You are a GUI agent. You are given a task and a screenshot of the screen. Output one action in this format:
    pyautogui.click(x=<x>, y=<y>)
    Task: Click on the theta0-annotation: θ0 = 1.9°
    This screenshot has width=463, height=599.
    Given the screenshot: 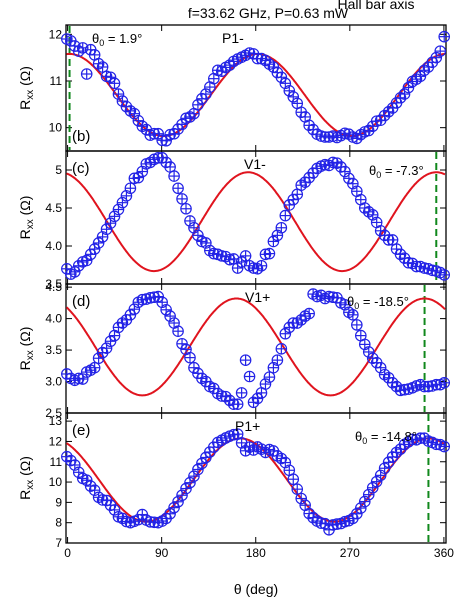 What is the action you would take?
    pyautogui.click(x=117, y=39)
    